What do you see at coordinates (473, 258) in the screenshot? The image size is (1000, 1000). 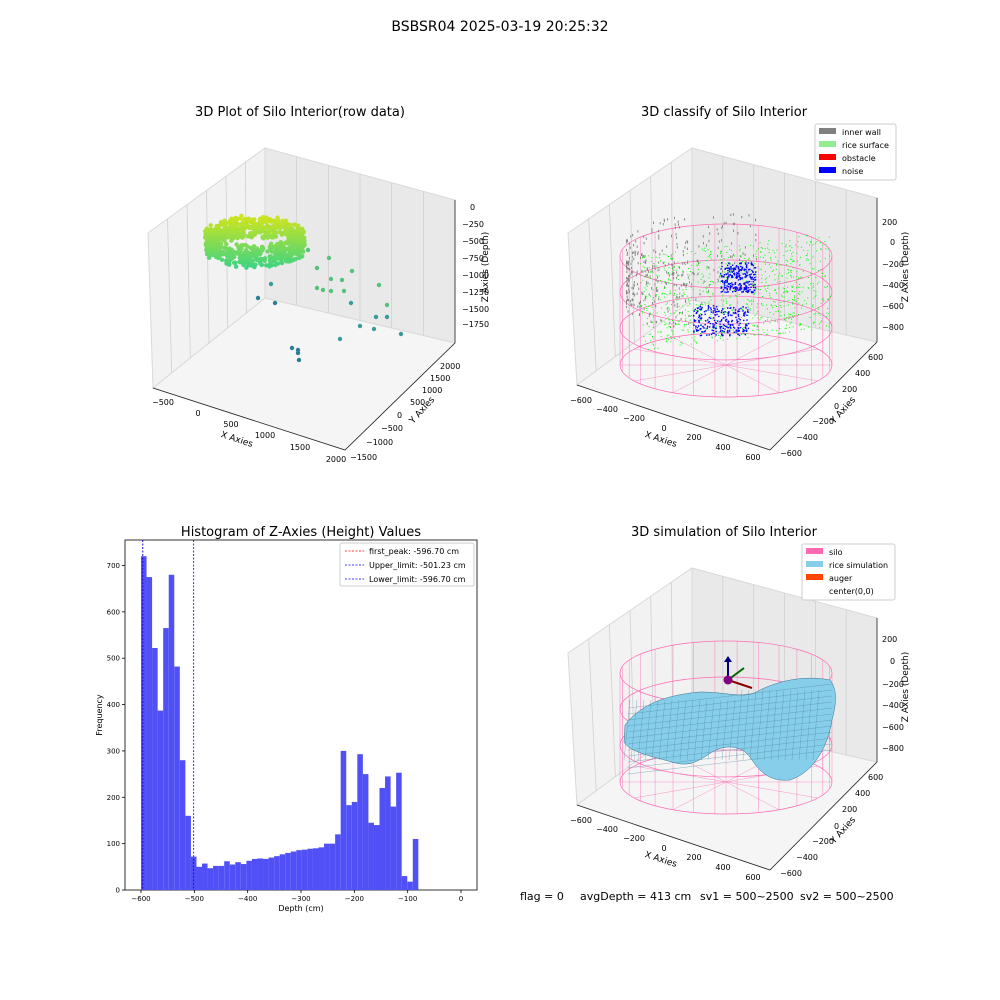 I see `raw-z-tick: −750` at bounding box center [473, 258].